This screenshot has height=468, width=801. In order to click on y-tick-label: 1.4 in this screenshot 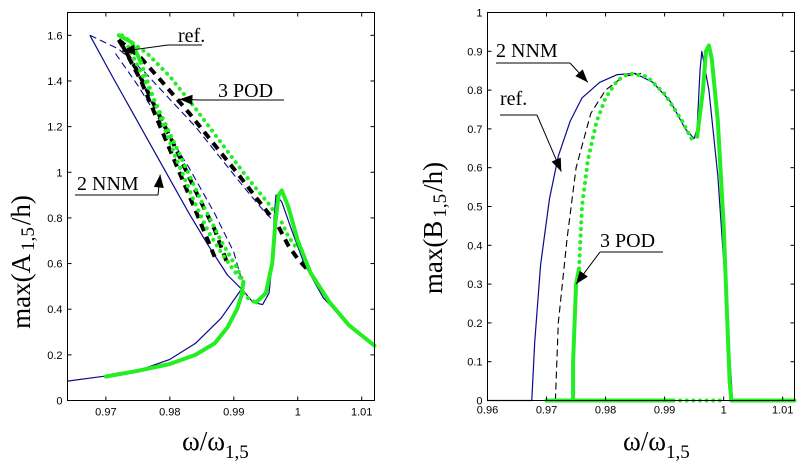, I will do `click(54, 82)`.